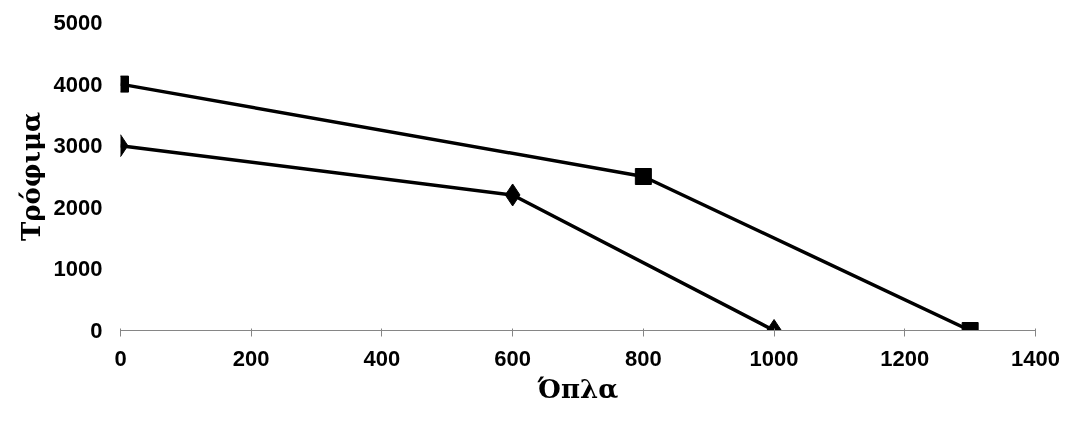  Describe the element at coordinates (513, 358) in the screenshot. I see `x-tick-label: 600` at that location.